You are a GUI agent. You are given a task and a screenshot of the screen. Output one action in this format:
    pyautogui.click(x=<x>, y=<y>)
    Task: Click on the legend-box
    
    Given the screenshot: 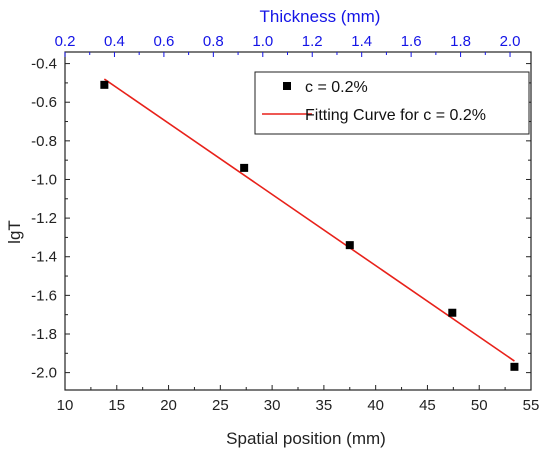 What is the action you would take?
    pyautogui.click(x=392, y=103)
    